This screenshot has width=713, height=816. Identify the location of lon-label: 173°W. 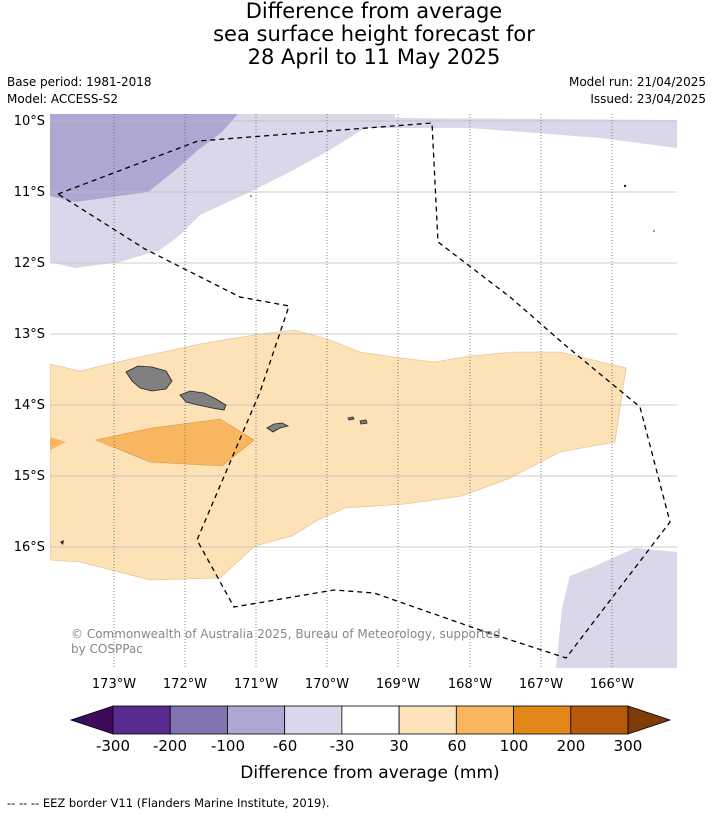
(114, 684).